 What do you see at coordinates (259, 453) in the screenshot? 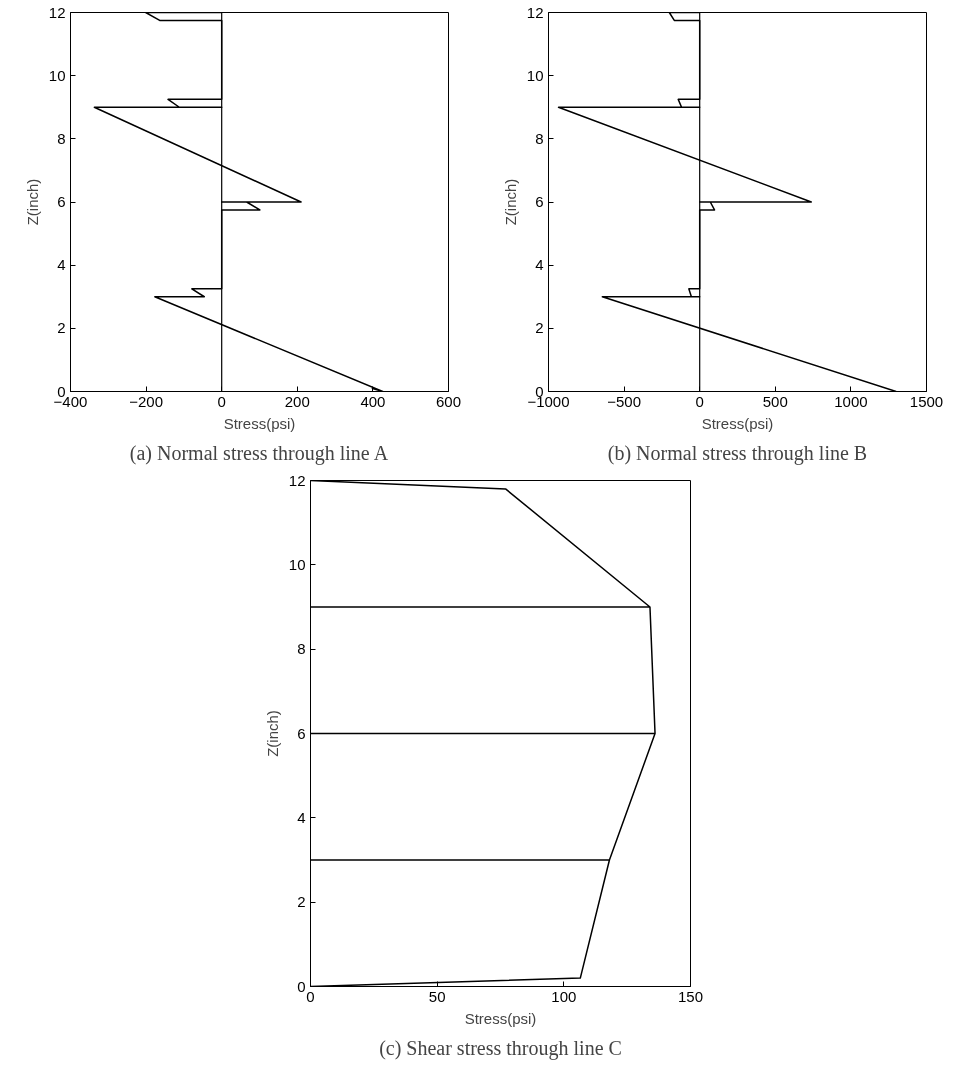
I see `text: (a) Normal stress through line A` at bounding box center [259, 453].